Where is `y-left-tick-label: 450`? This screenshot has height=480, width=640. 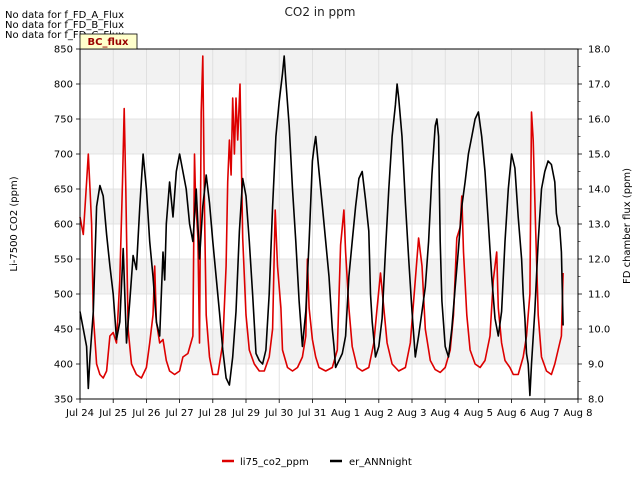
y-left-tick-label: 450 is located at coordinates (63, 330).